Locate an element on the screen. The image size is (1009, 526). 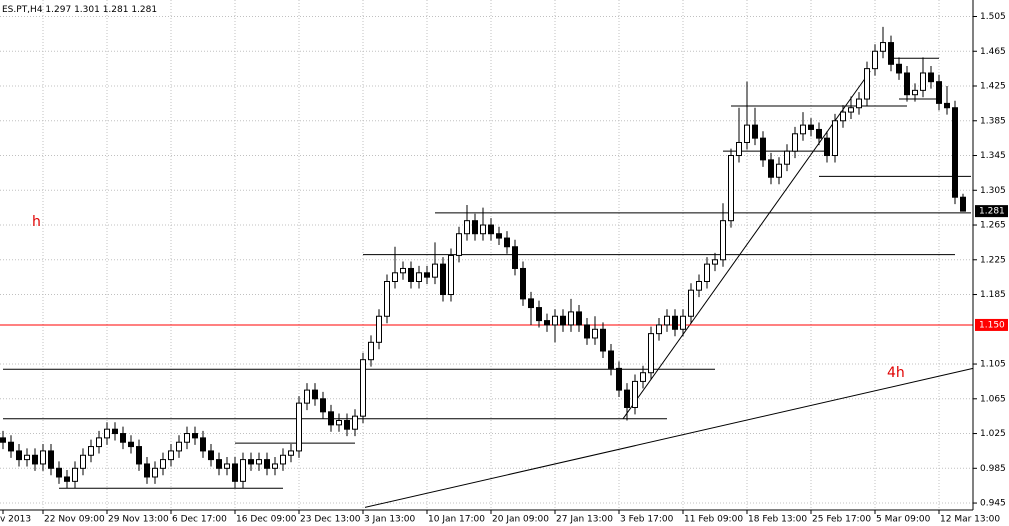
y-tick-label: 0.985 is located at coordinates (993, 469).